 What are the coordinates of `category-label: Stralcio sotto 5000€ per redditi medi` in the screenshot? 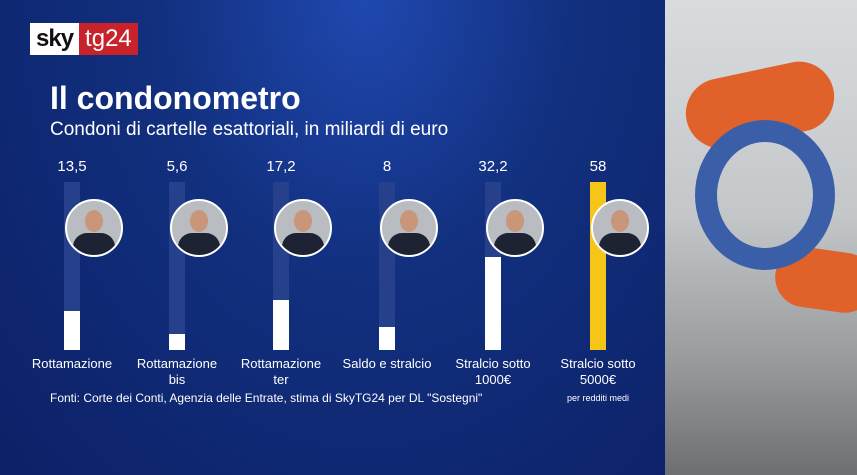 It's located at (598, 381).